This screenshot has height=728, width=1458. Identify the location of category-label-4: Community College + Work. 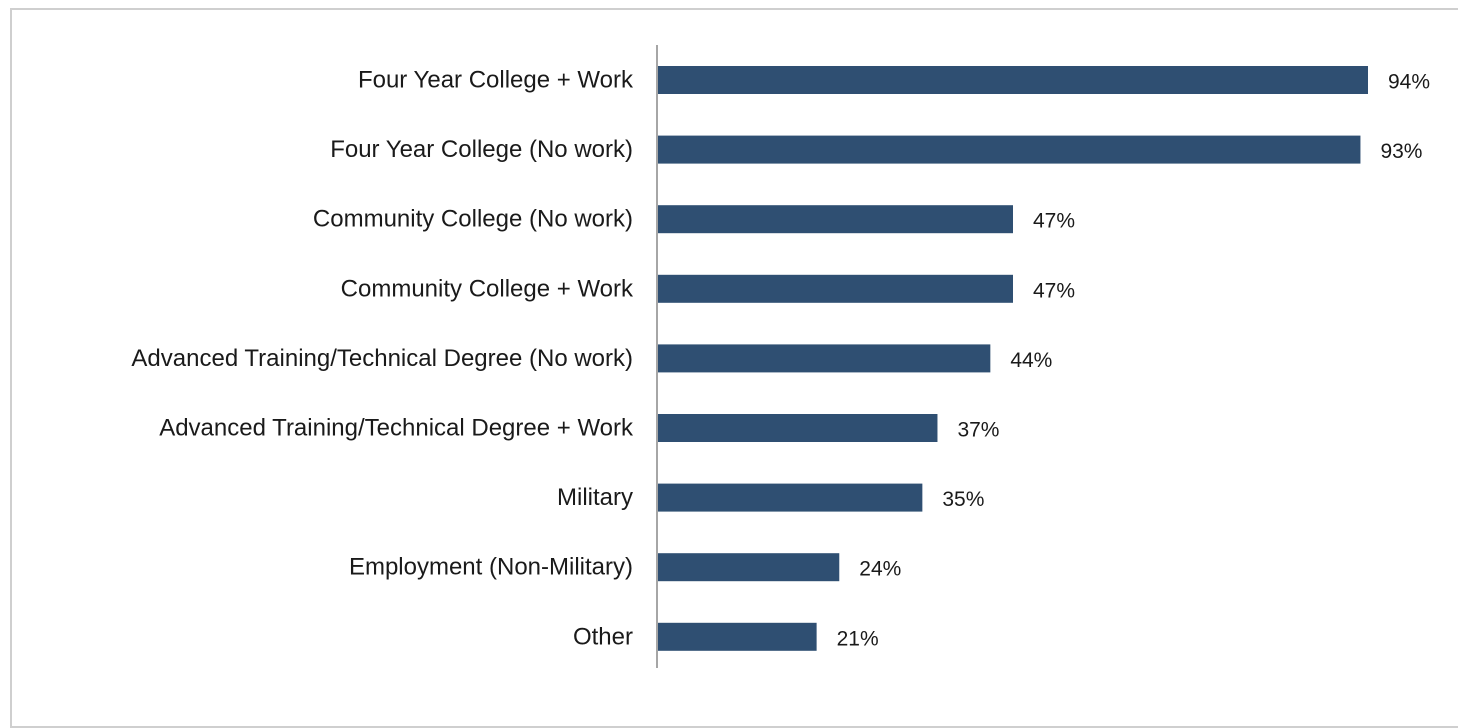
(487, 288).